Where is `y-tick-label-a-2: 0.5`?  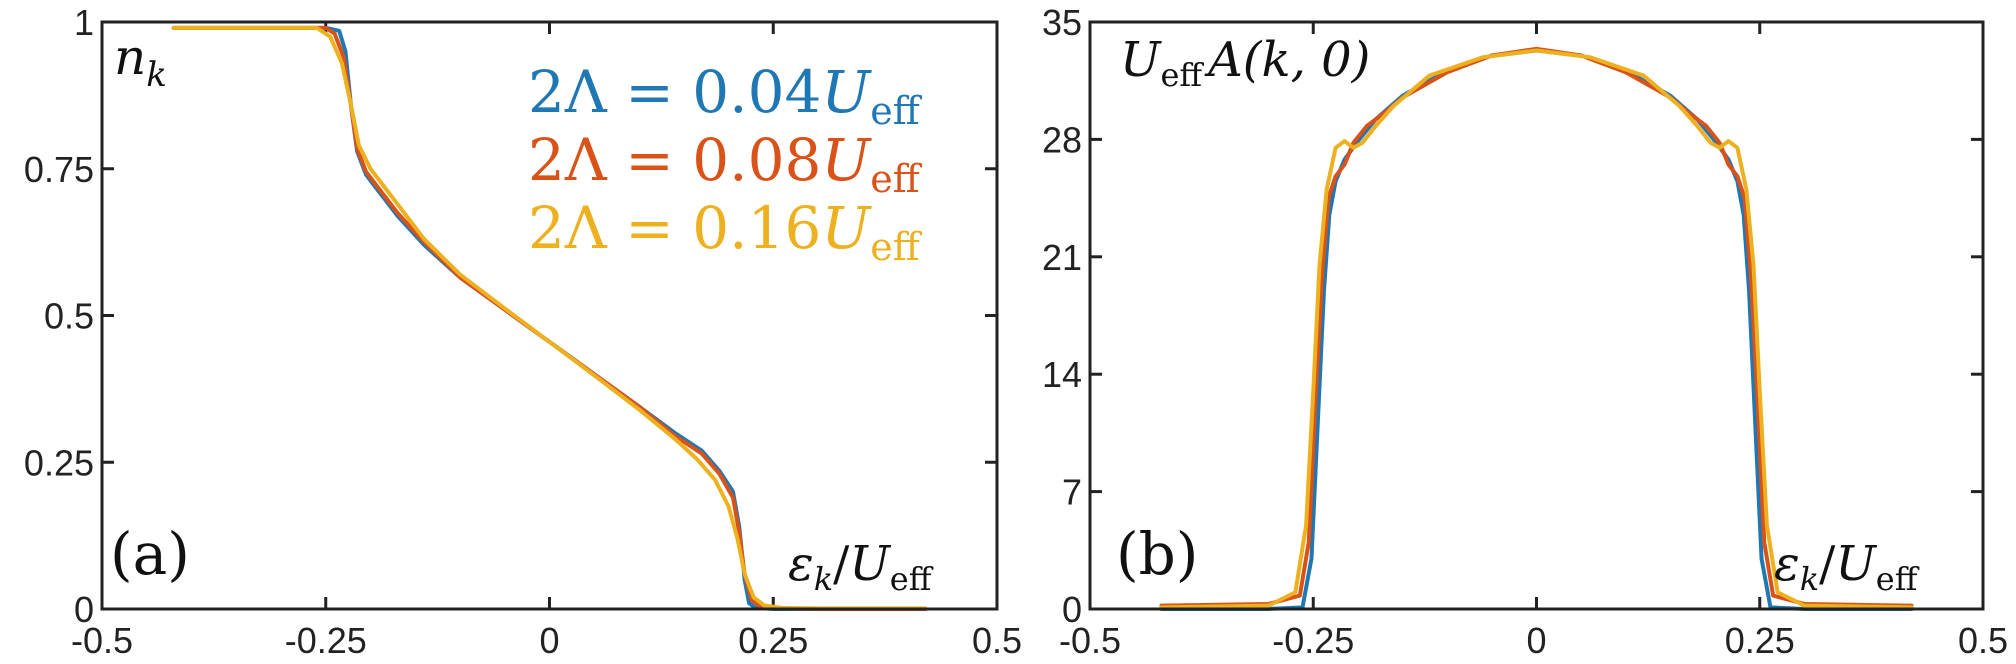
y-tick-label-a-2: 0.5 is located at coordinates (69, 316).